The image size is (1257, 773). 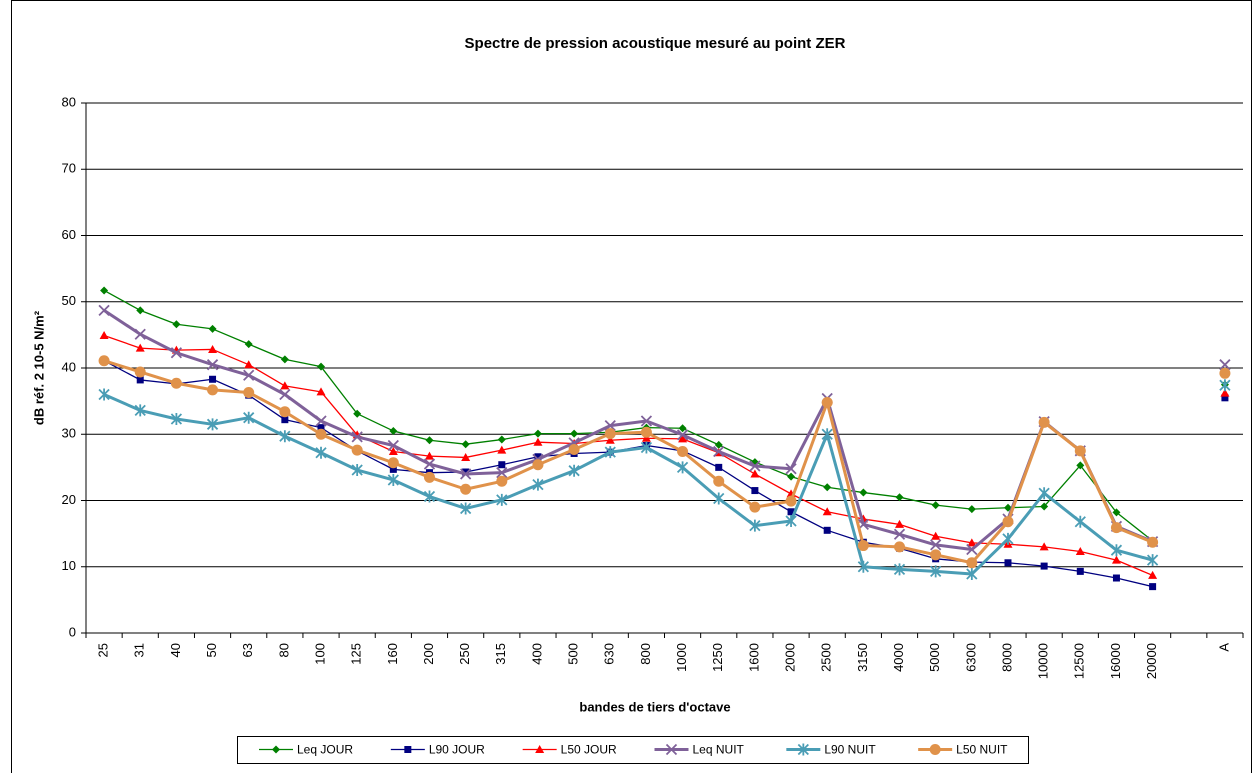 What do you see at coordinates (645, 654) in the screenshot?
I see `x-tick-label: 800` at bounding box center [645, 654].